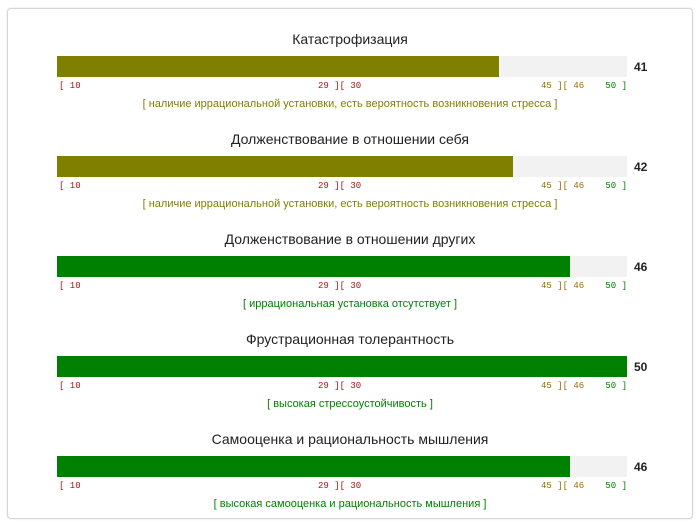 This screenshot has width=700, height=525. Describe the element at coordinates (350, 39) in the screenshot. I see `scale-title: Катастрофизация` at that location.